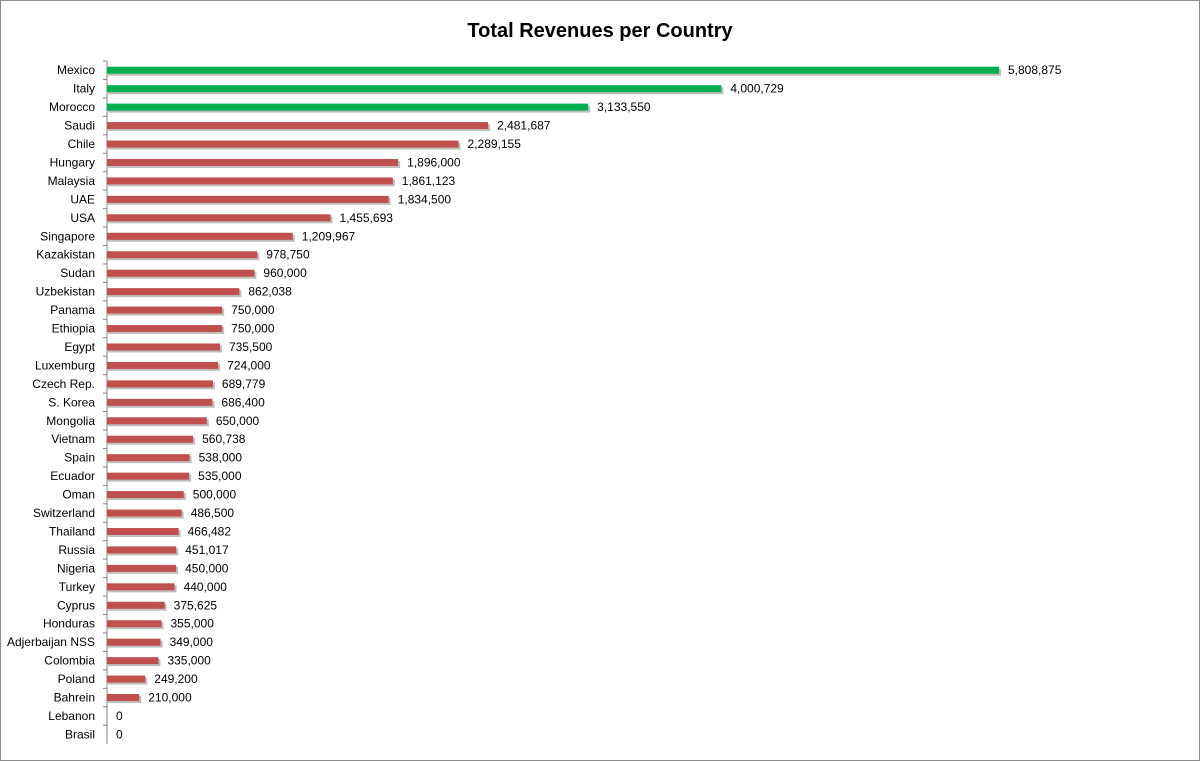 The height and width of the screenshot is (761, 1200). Describe the element at coordinates (72, 310) in the screenshot. I see `category-label: Panama` at that location.